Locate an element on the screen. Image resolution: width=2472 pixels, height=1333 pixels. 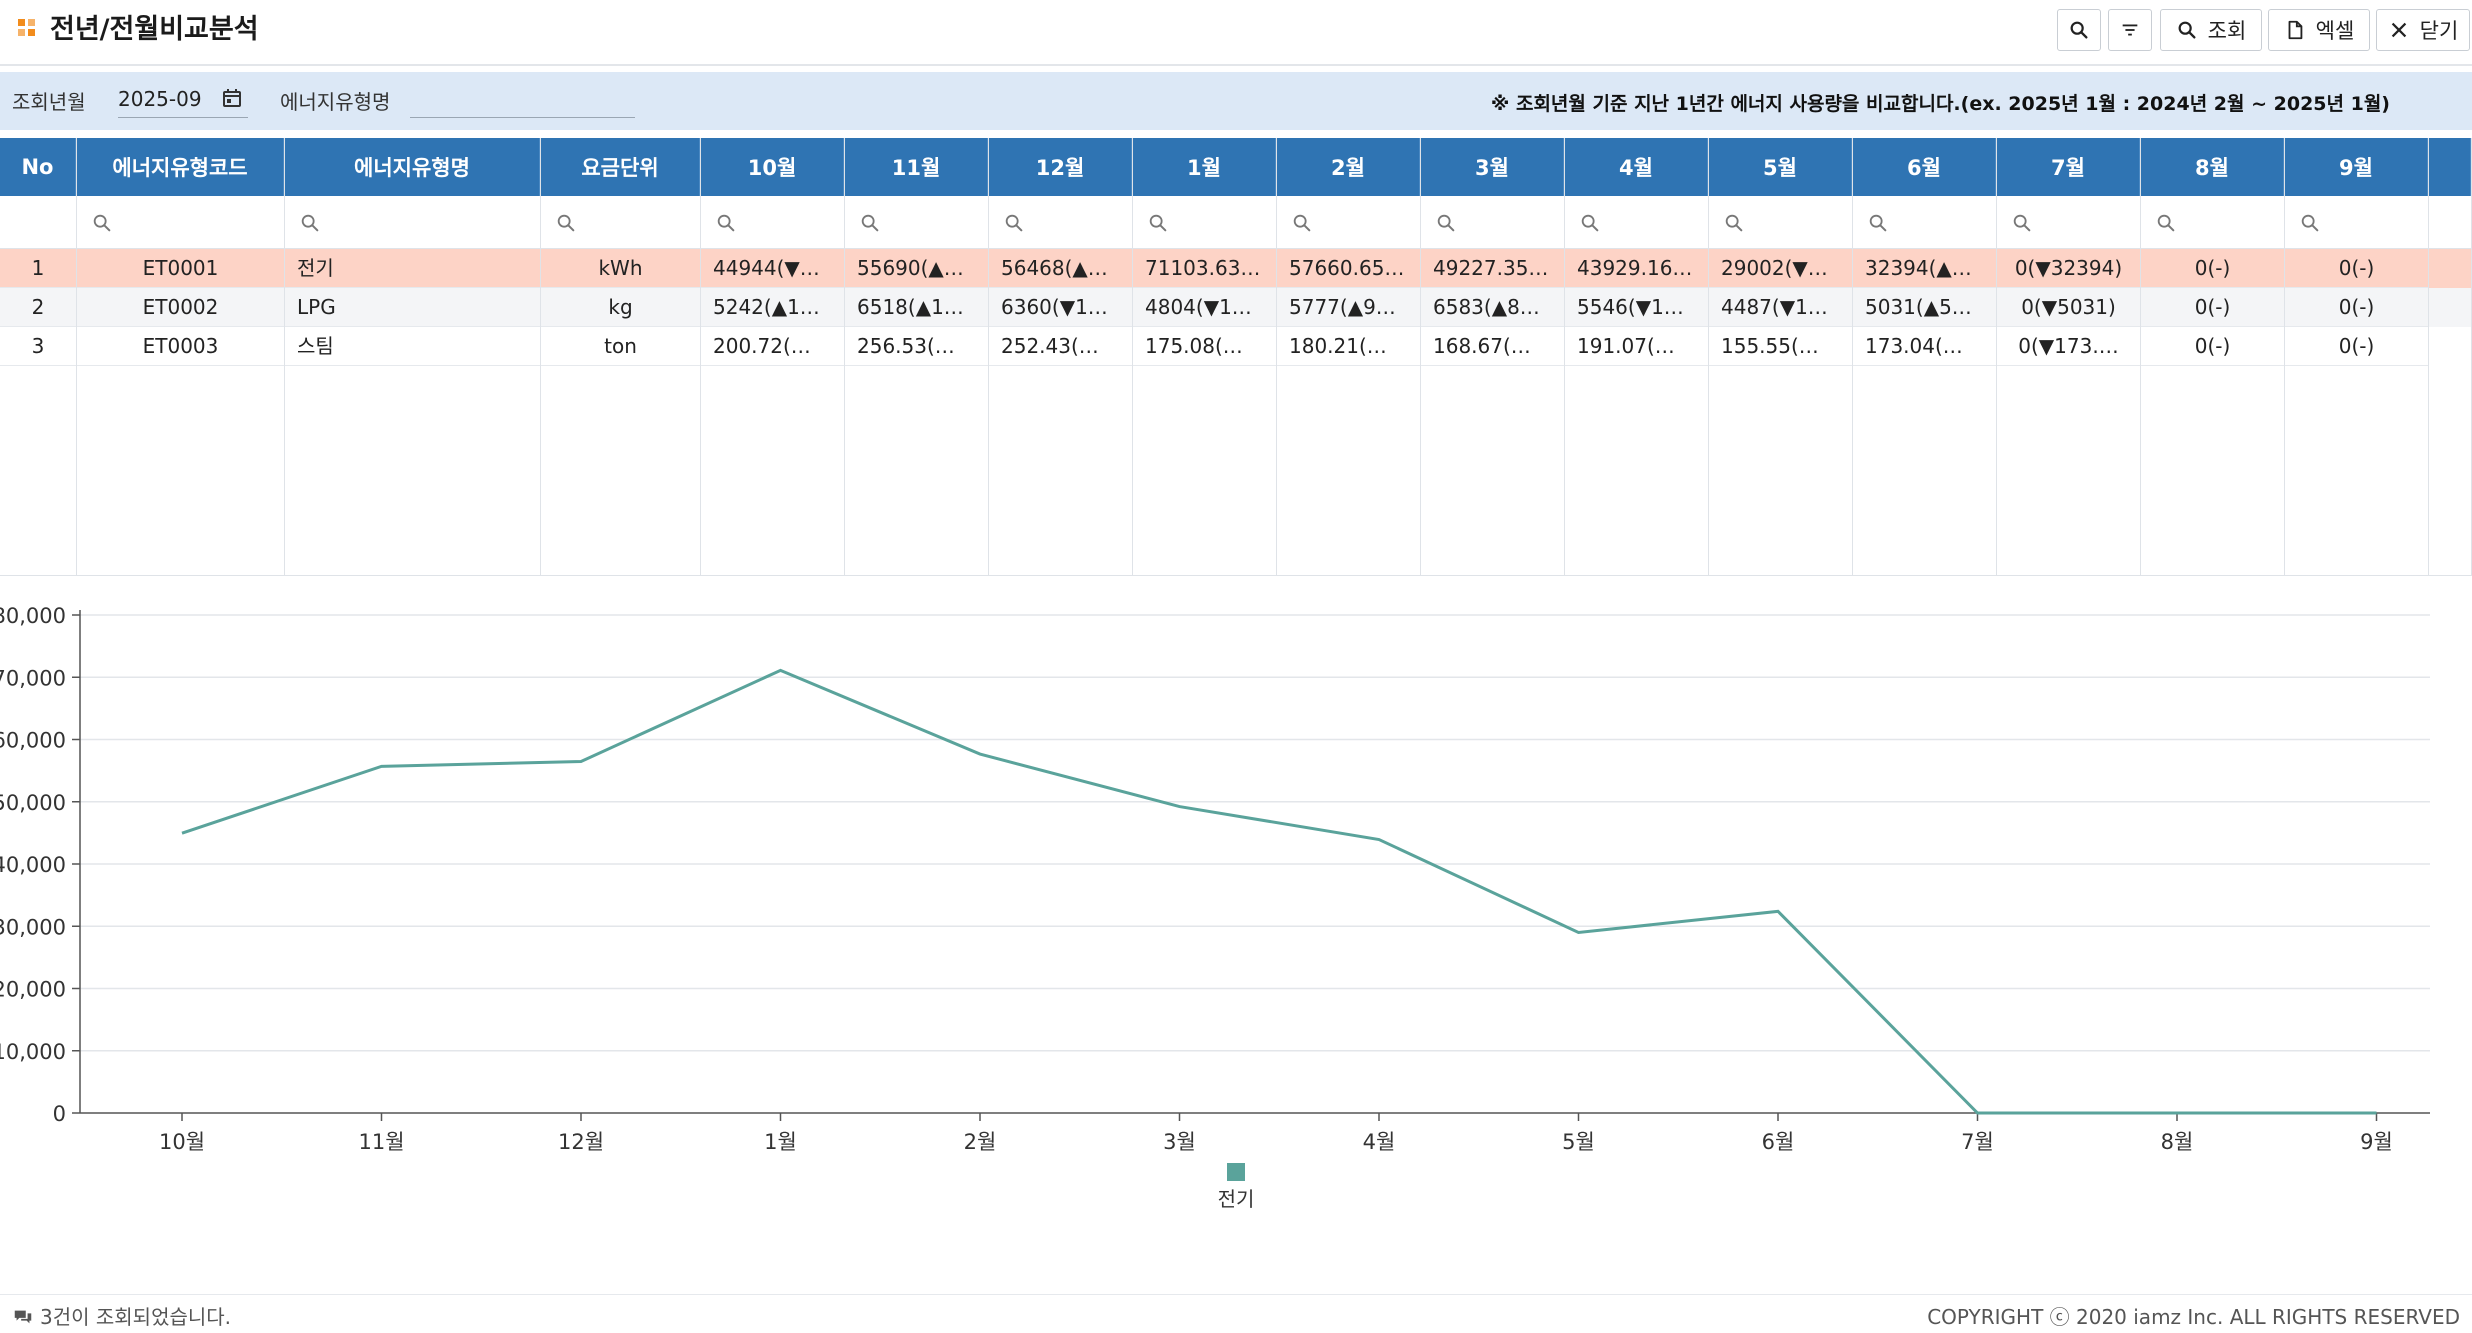
column-filter-may is located at coordinates (1780, 222).